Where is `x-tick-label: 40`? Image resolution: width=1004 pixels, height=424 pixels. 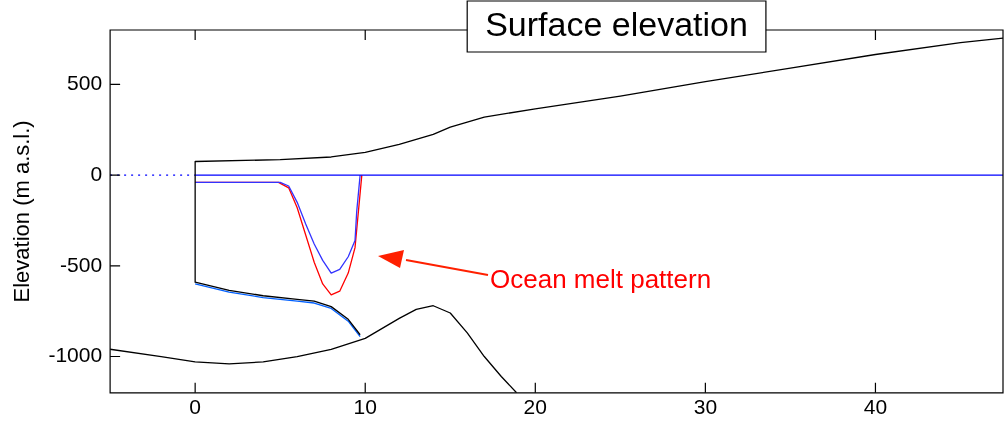
x-tick-label: 40 is located at coordinates (875, 407).